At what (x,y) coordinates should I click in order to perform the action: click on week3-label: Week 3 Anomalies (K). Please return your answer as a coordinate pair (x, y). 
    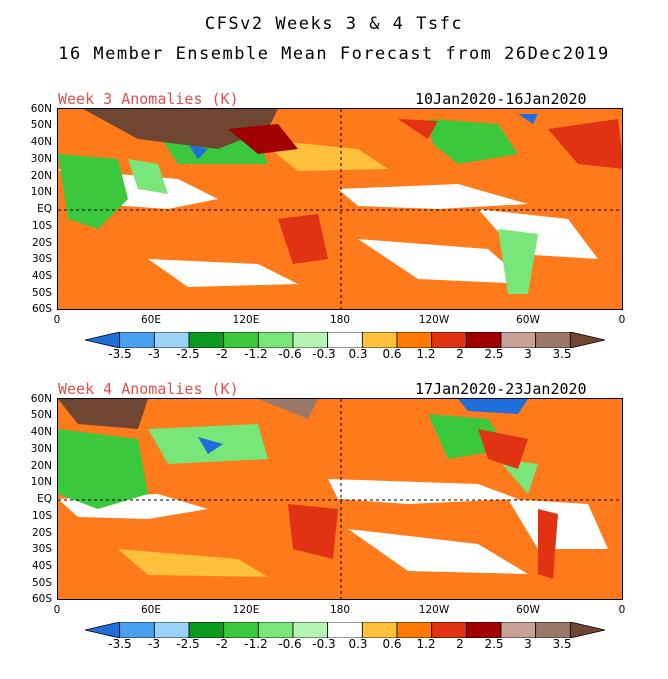
    Looking at the image, I should click on (148, 99).